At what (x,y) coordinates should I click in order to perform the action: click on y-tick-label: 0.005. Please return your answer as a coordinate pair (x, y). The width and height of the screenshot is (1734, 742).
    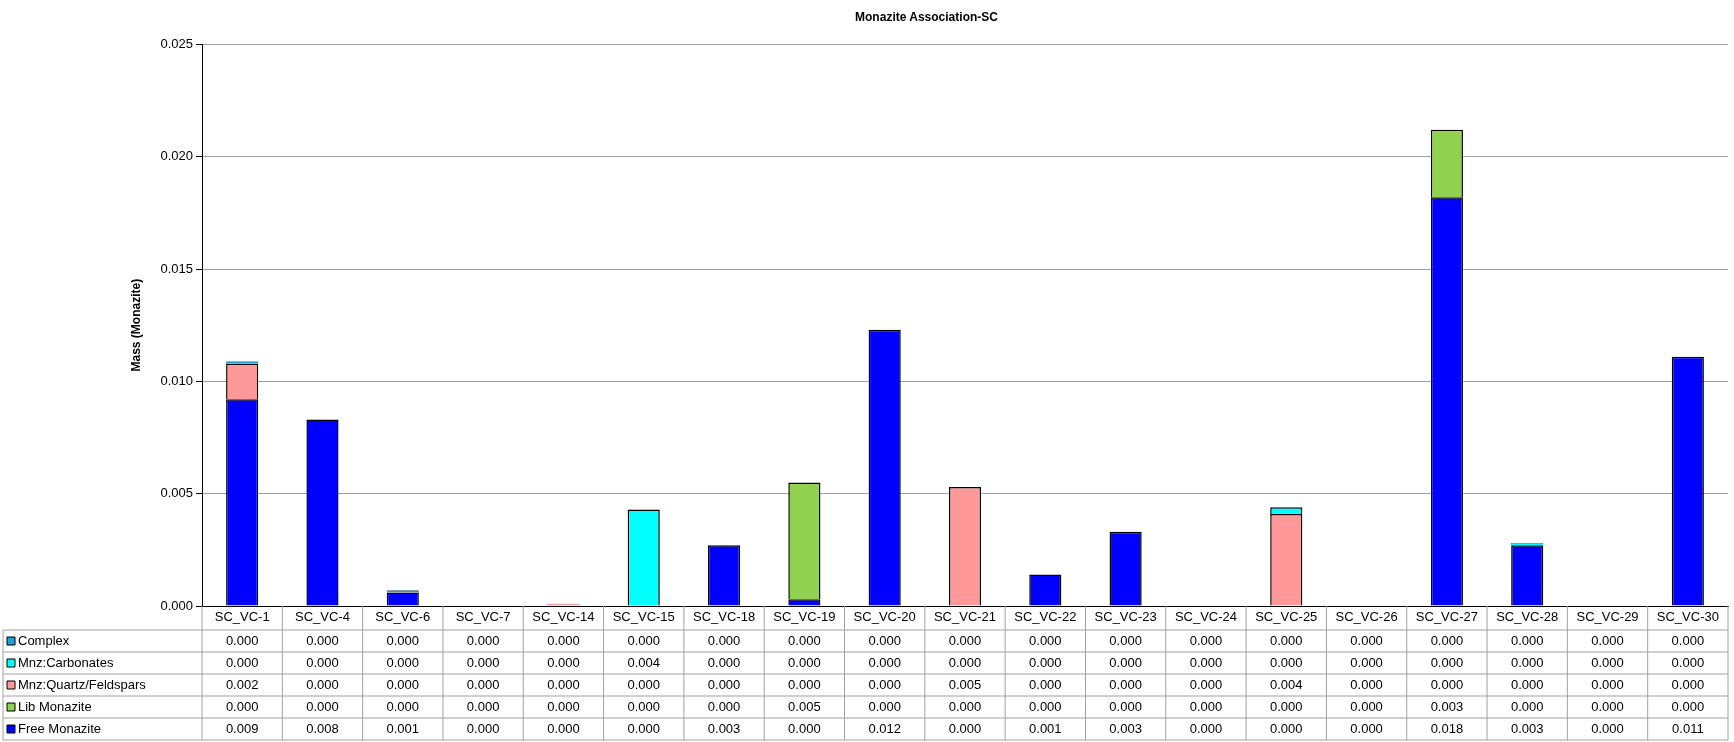
    Looking at the image, I should click on (176, 493).